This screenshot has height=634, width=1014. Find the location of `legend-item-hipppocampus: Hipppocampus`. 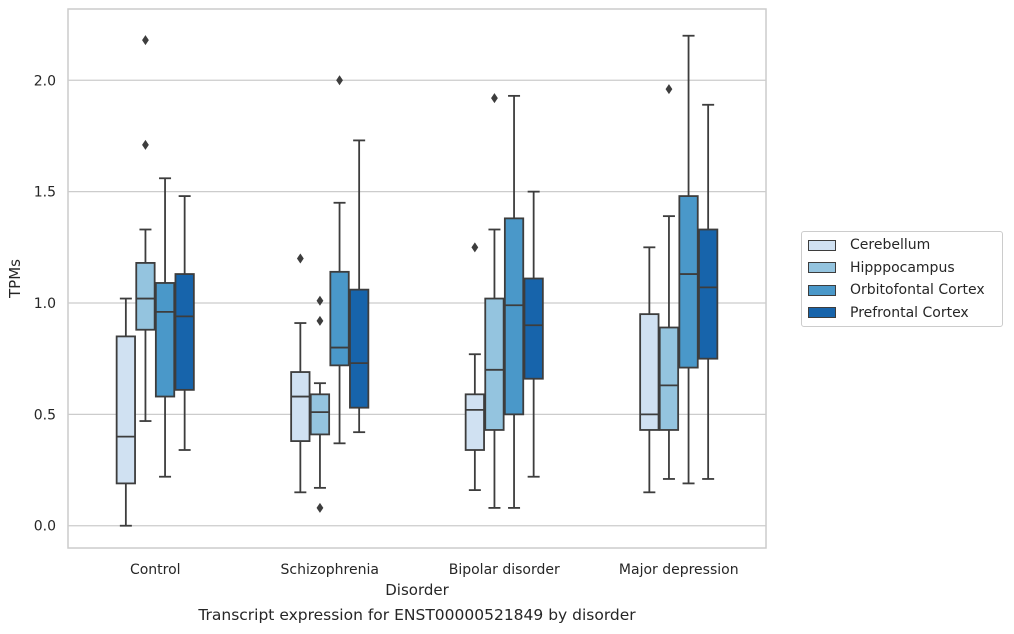

legend-item-hipppocampus: Hipppocampus is located at coordinates (881, 268).